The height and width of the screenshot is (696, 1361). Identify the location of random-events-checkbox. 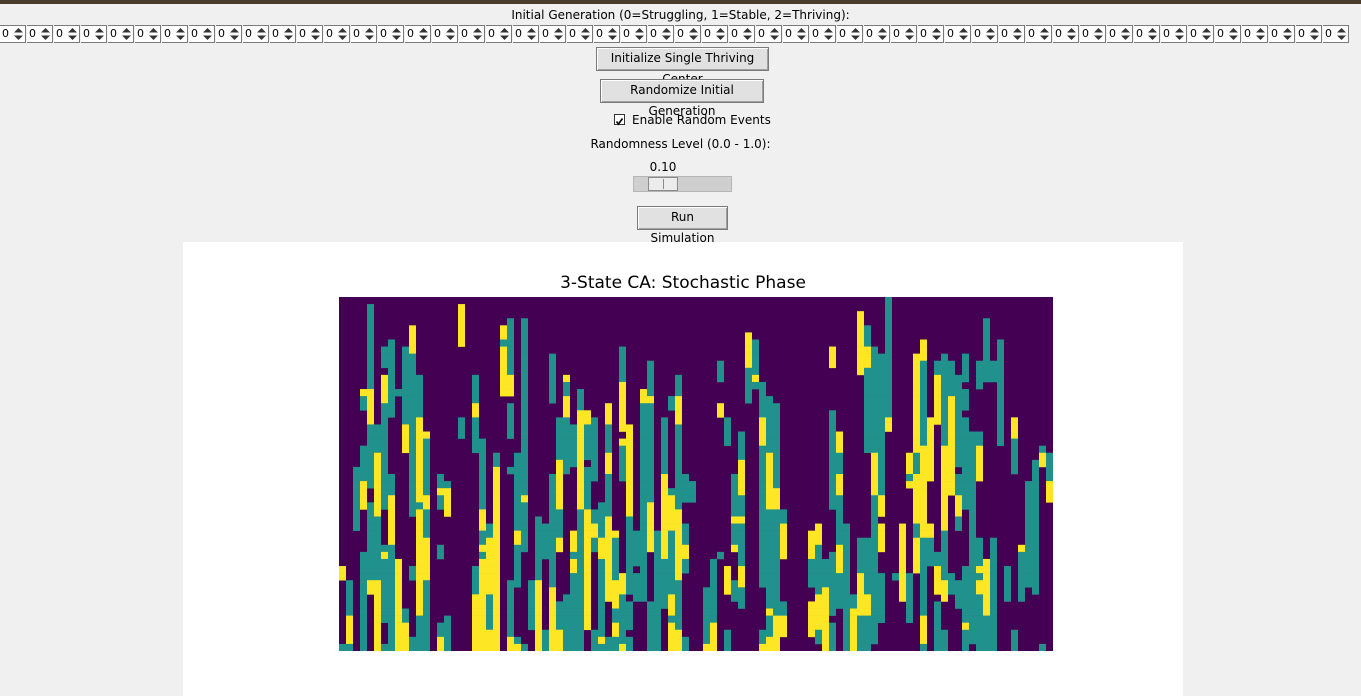
(619, 120).